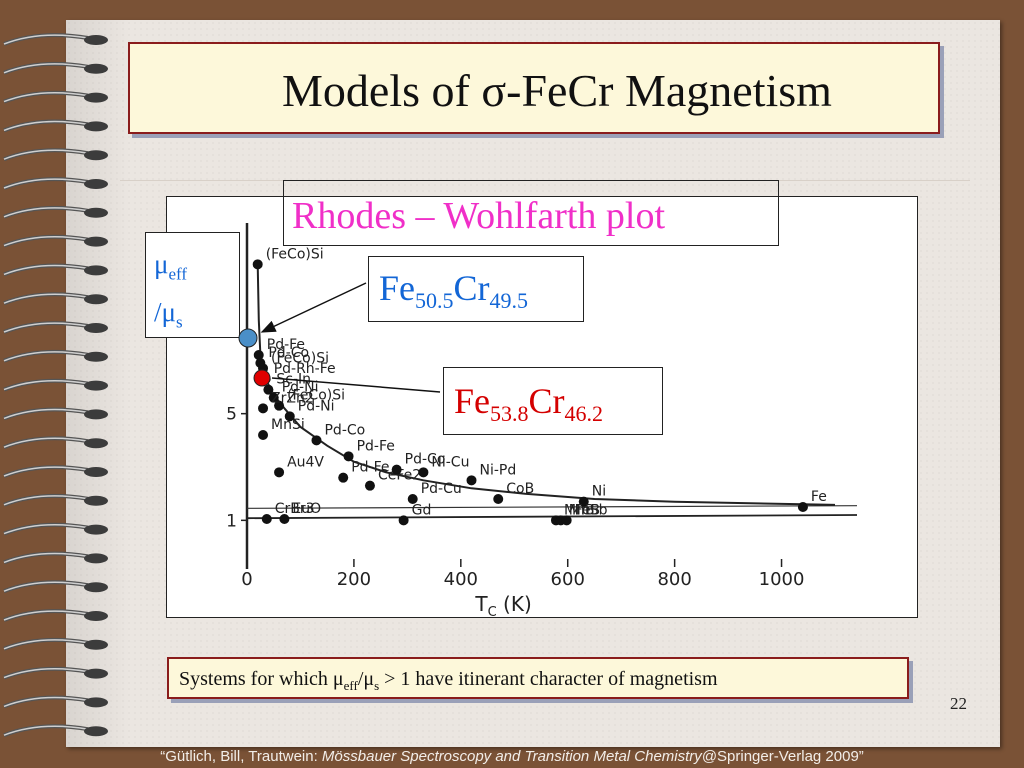 The height and width of the screenshot is (768, 1024). What do you see at coordinates (170, 266) in the screenshot?
I see `mu-eff-label: μeff` at bounding box center [170, 266].